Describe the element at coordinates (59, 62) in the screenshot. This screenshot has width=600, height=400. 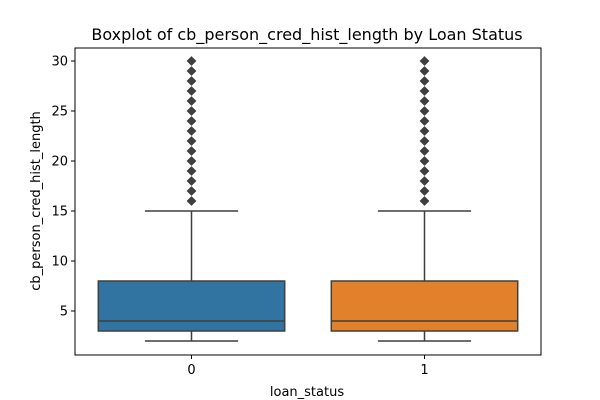
I see `y-tick-label: 30` at that location.